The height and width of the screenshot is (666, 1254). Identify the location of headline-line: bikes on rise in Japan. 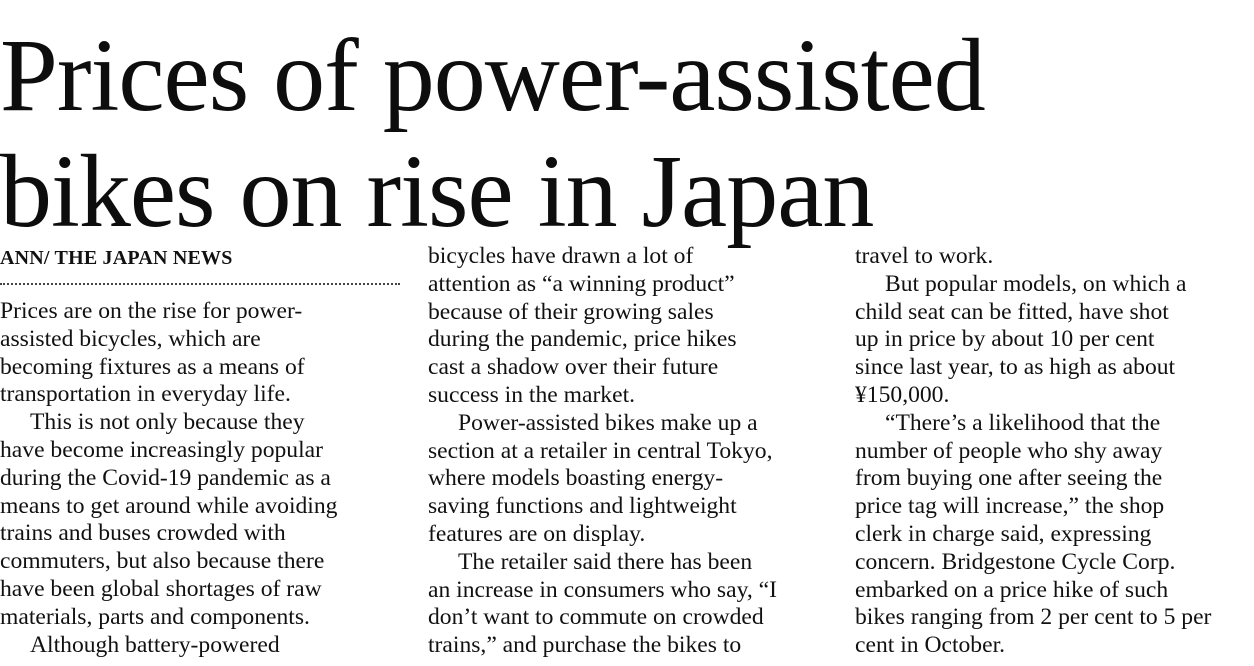
(437, 191).